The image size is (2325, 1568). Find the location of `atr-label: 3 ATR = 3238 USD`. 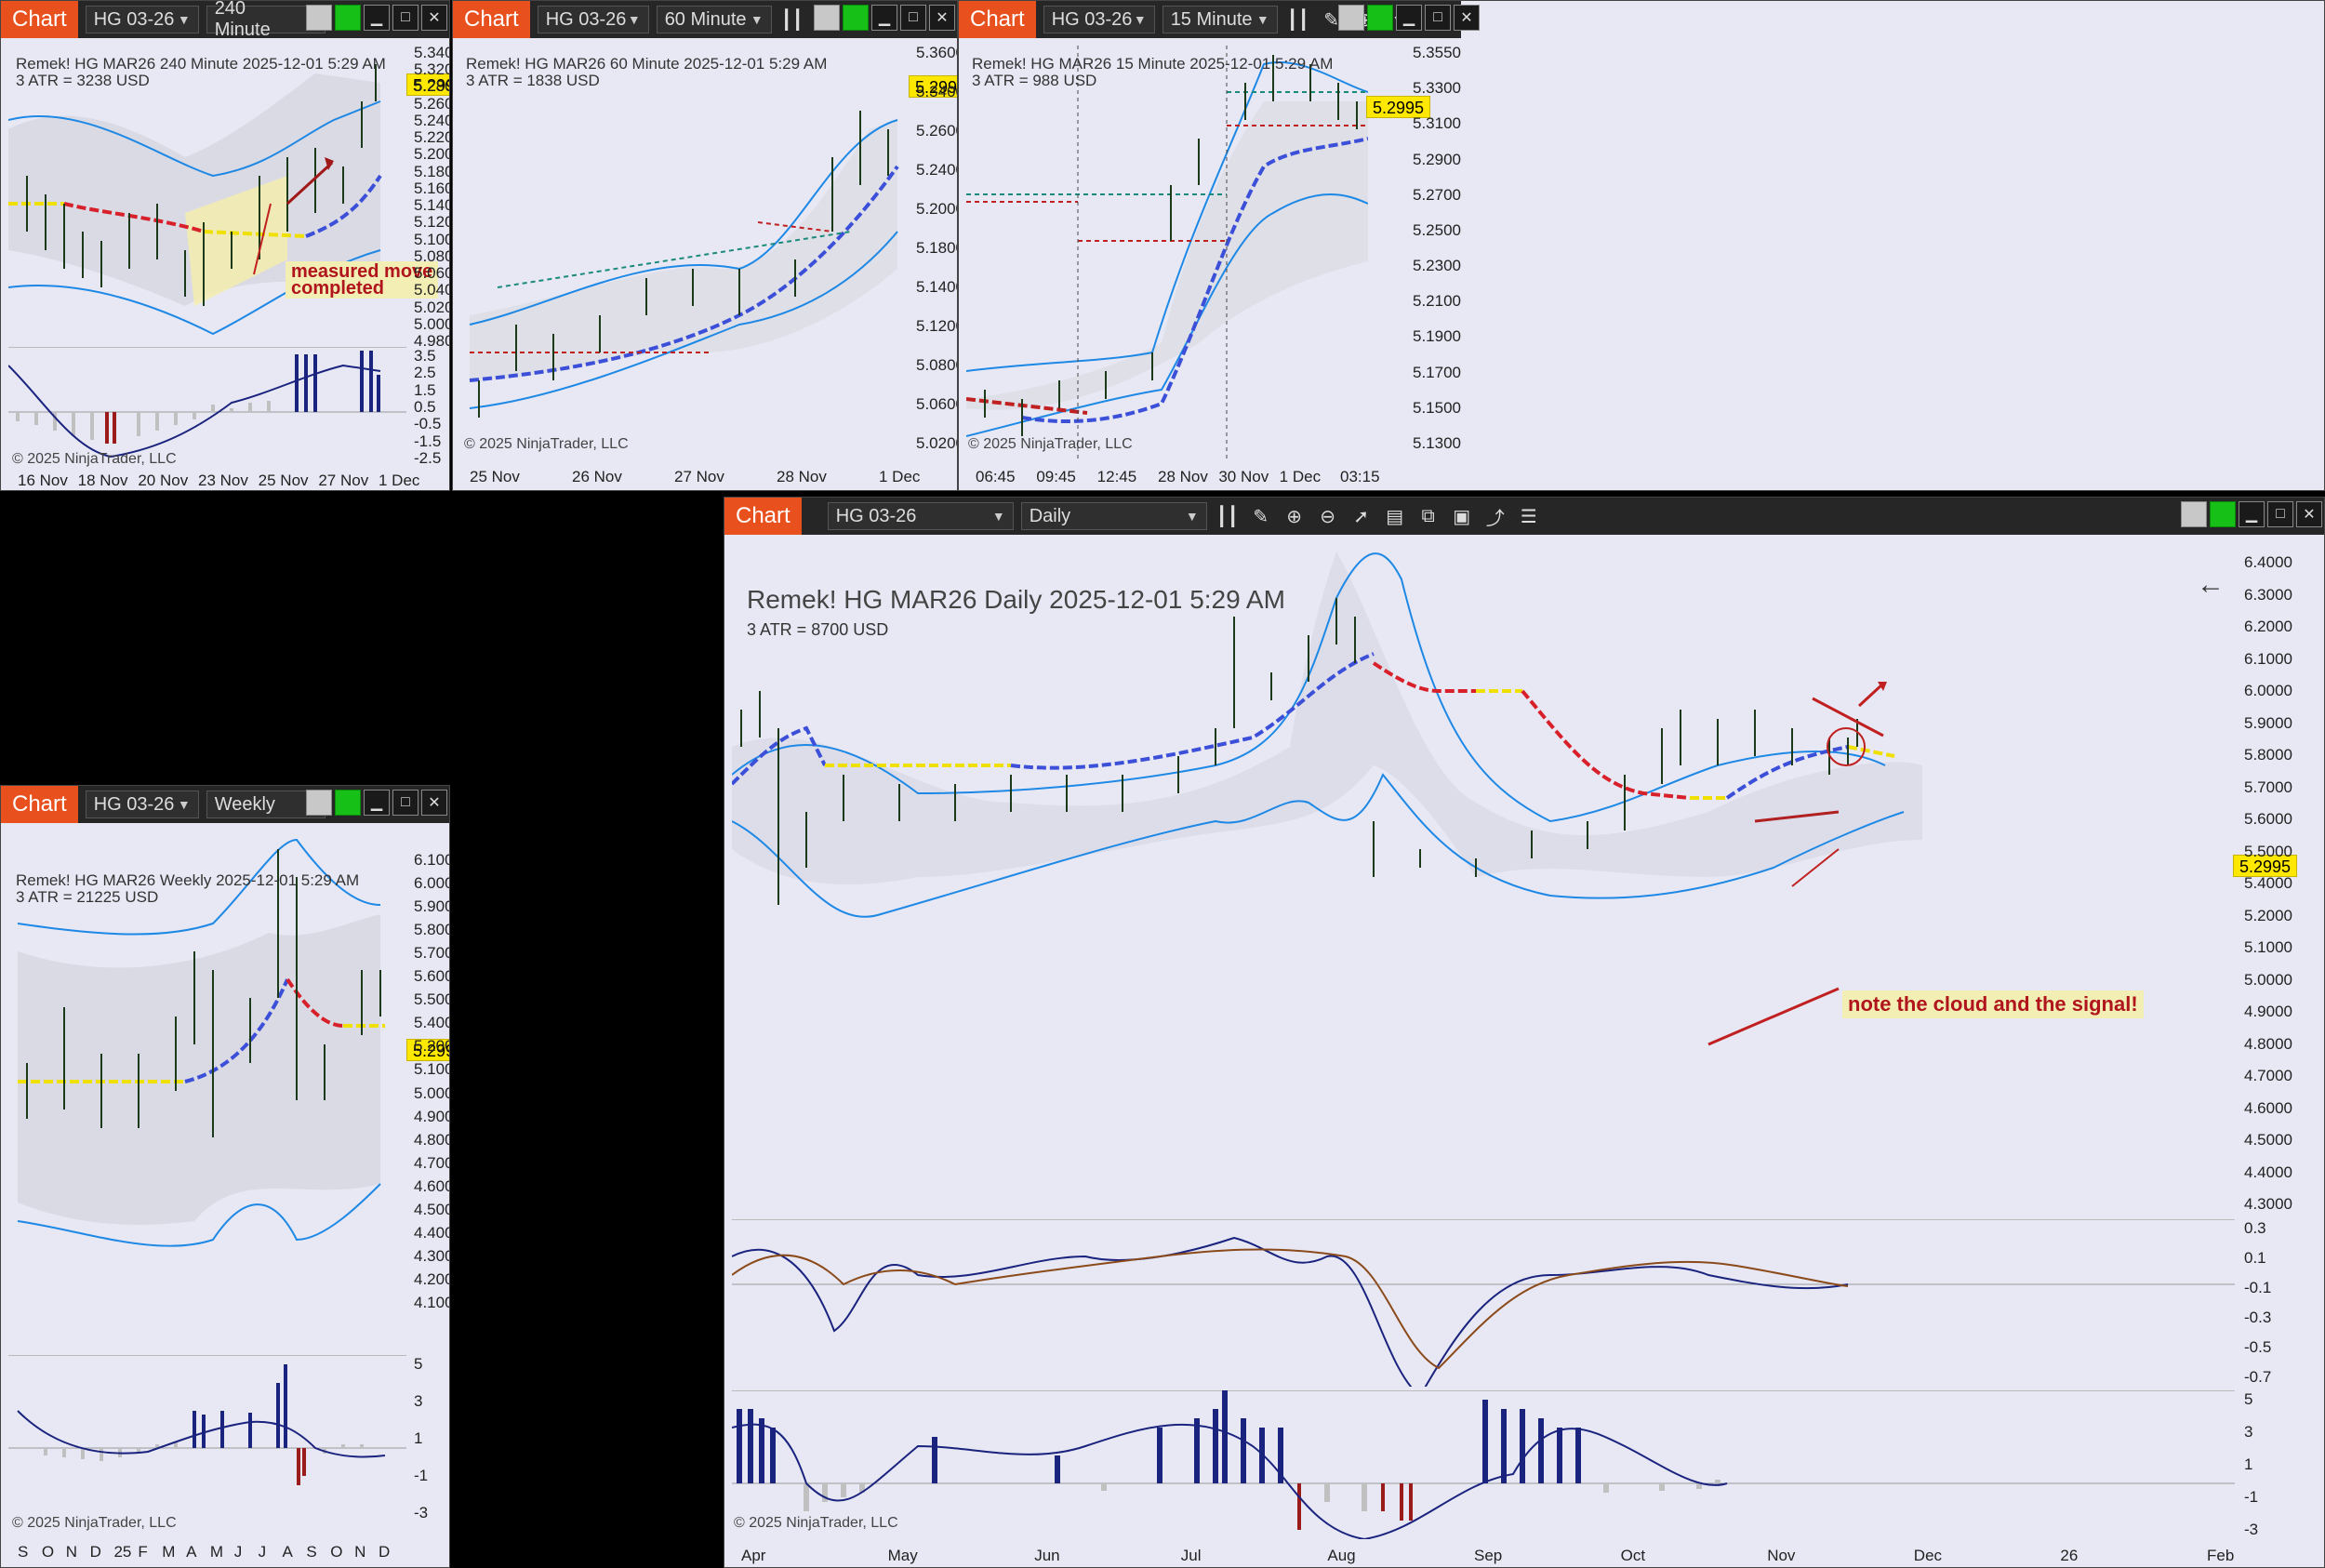

atr-label: 3 ATR = 3238 USD is located at coordinates (83, 80).